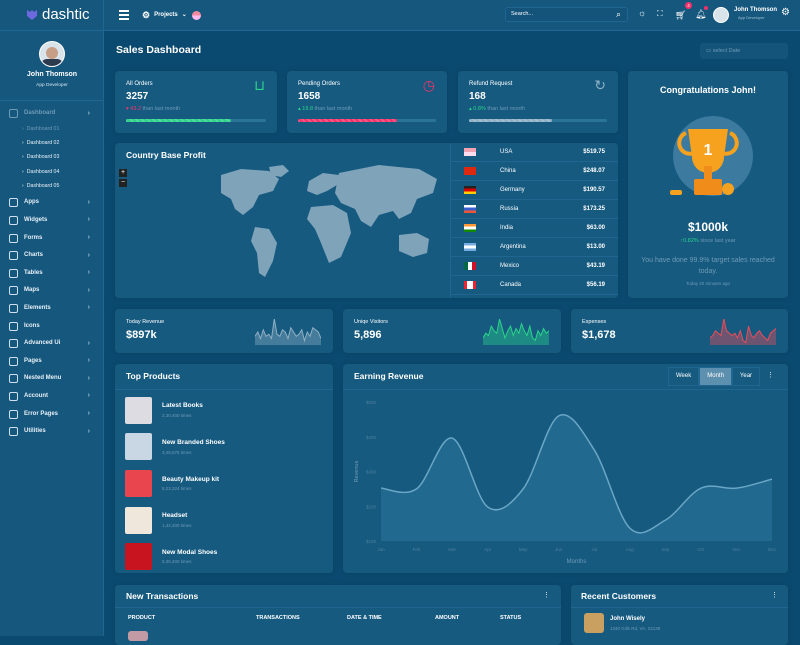  Describe the element at coordinates (470, 247) in the screenshot. I see `ar-flag-icon` at that location.